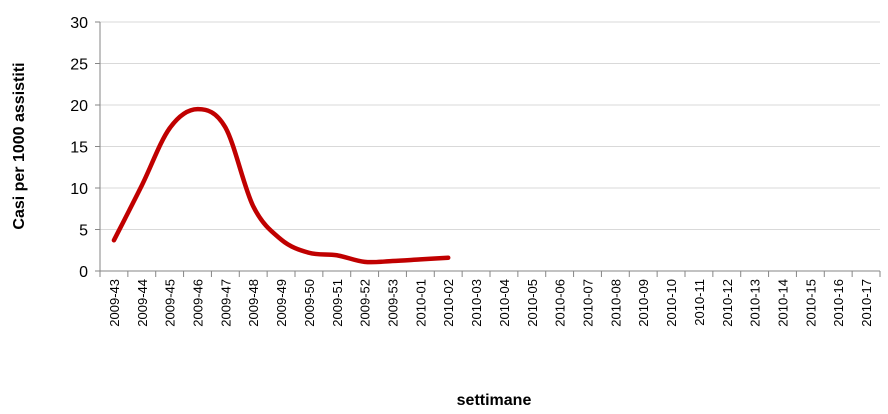  Describe the element at coordinates (198, 303) in the screenshot. I see `x-tick-label: 2009-46` at that location.